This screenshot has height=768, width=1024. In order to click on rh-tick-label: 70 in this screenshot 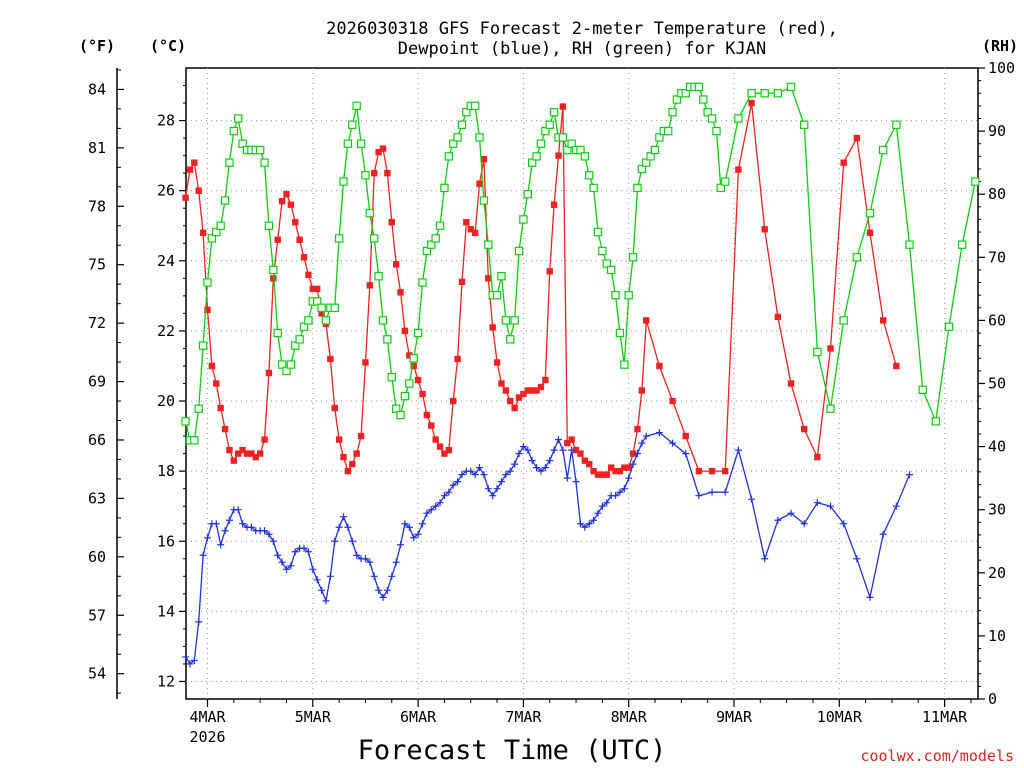, I will do `click(997, 257)`.